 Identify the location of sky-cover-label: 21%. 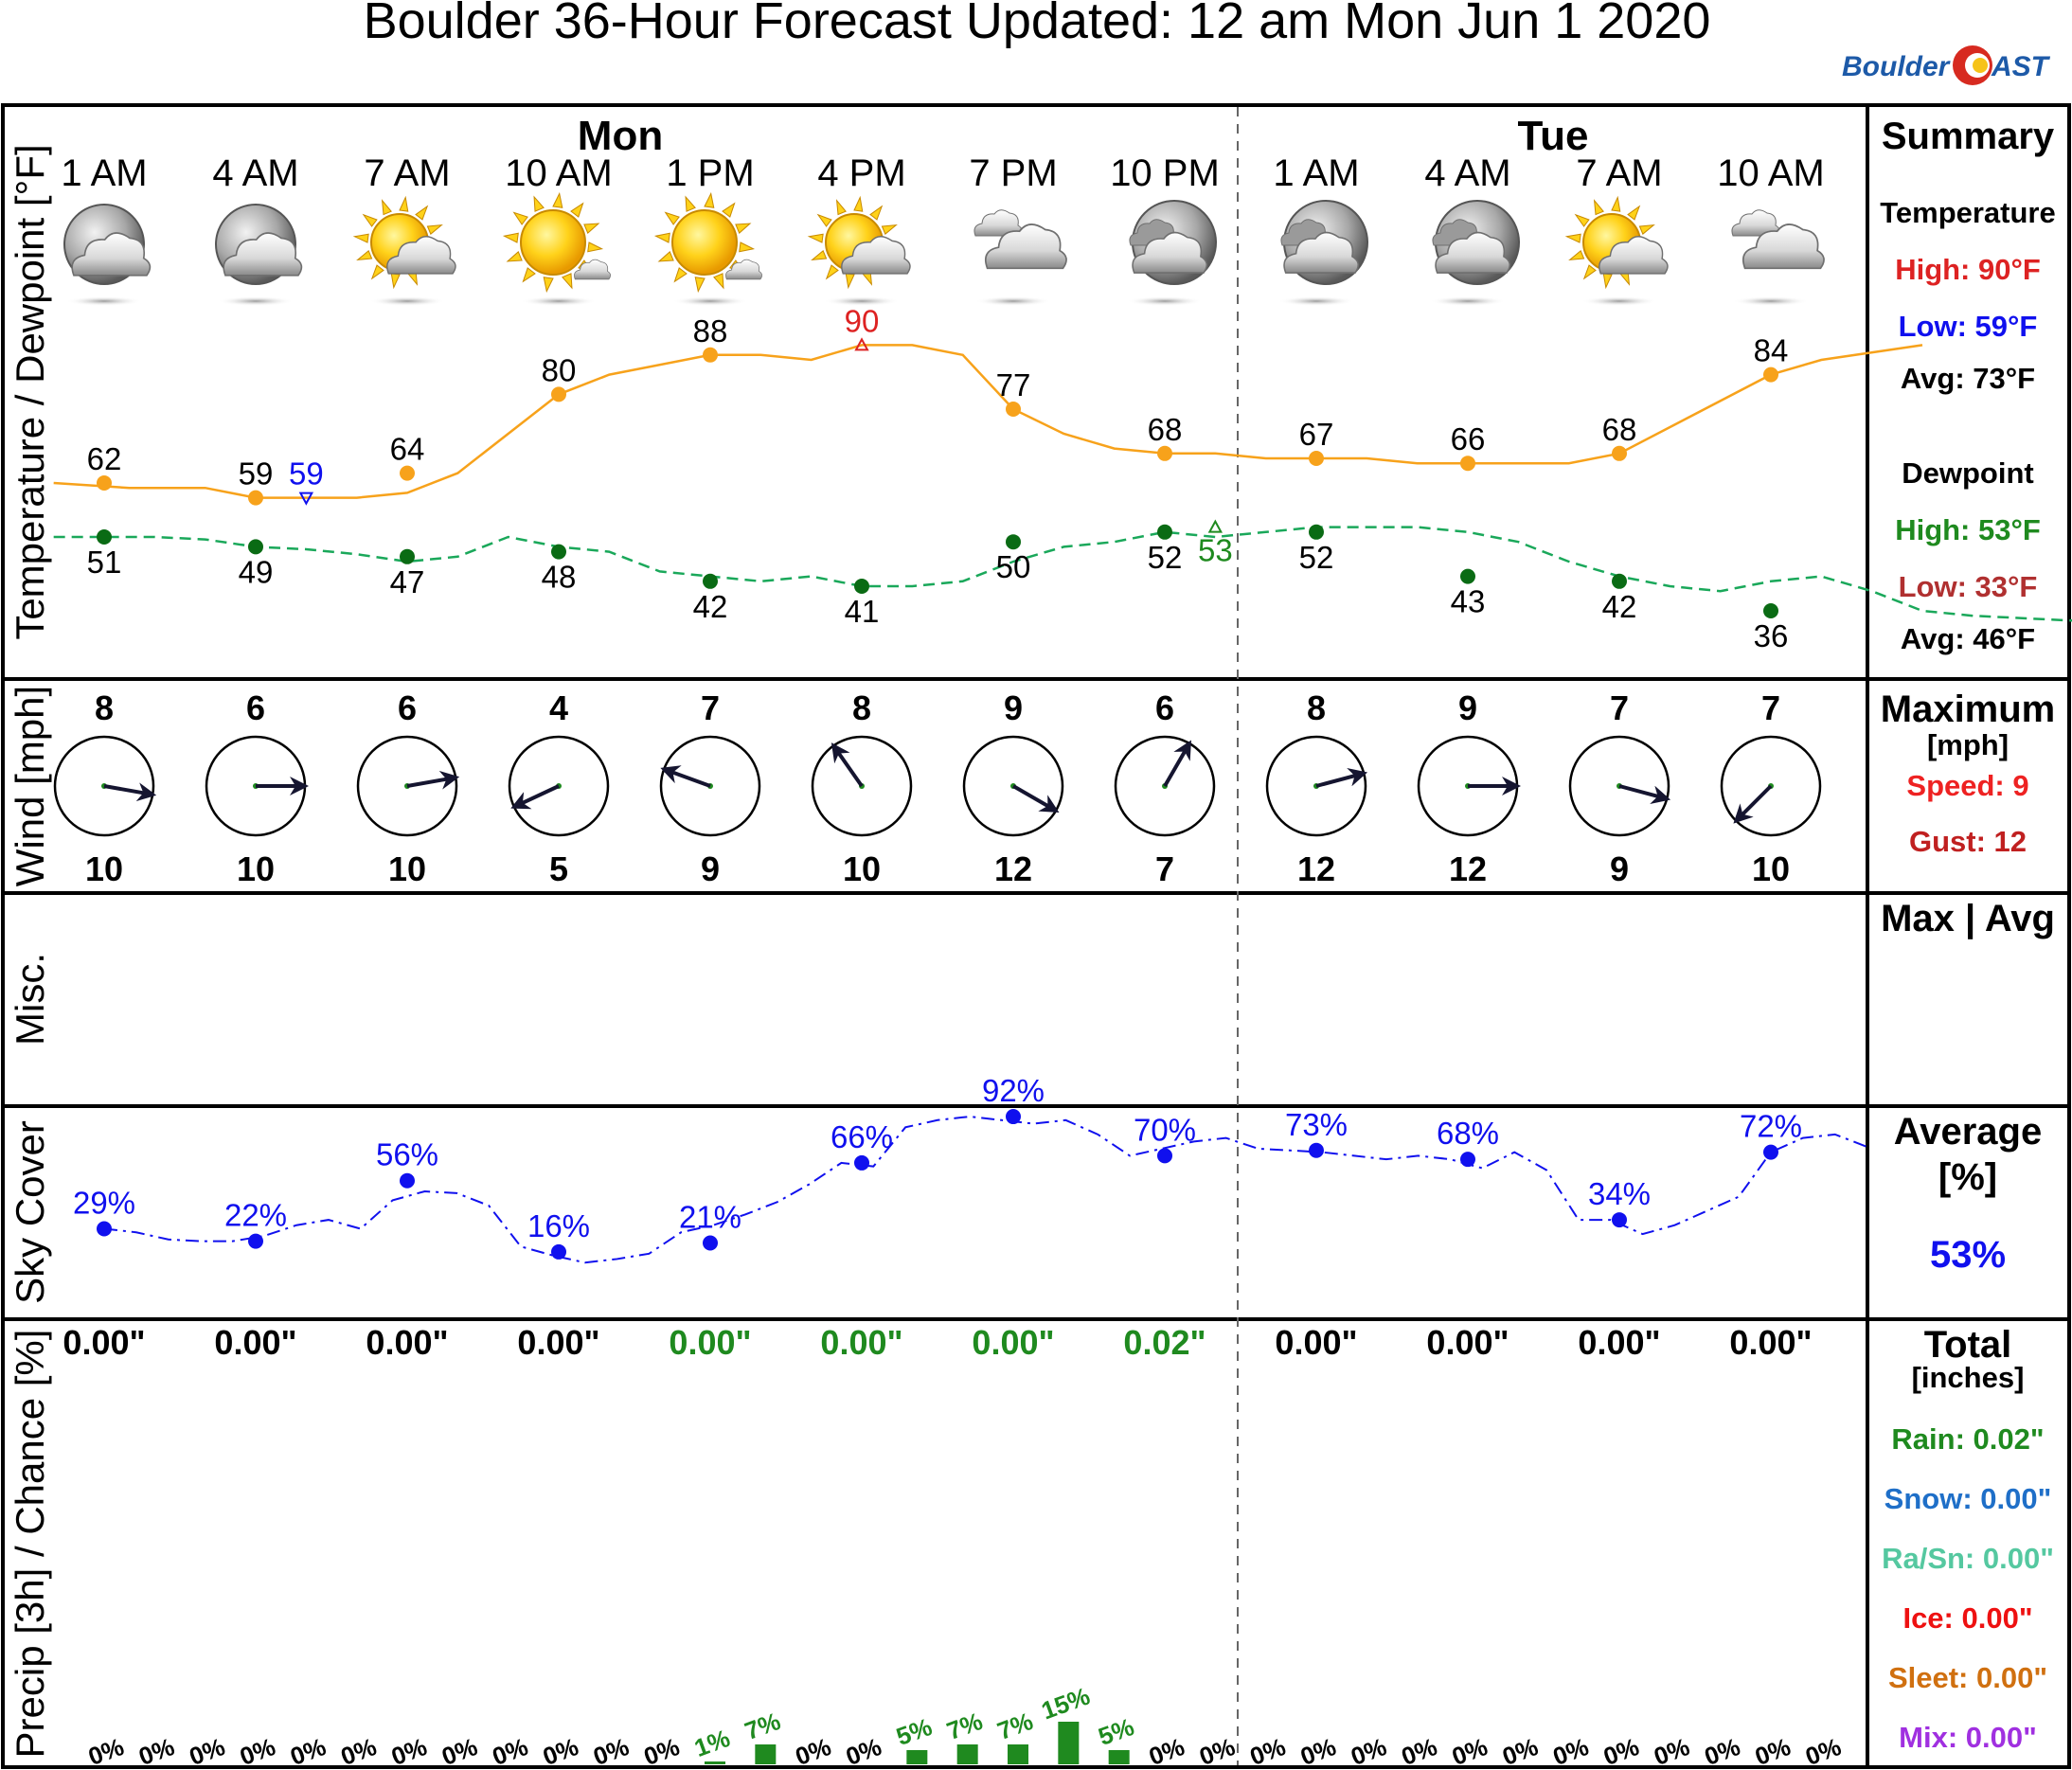
(710, 1217).